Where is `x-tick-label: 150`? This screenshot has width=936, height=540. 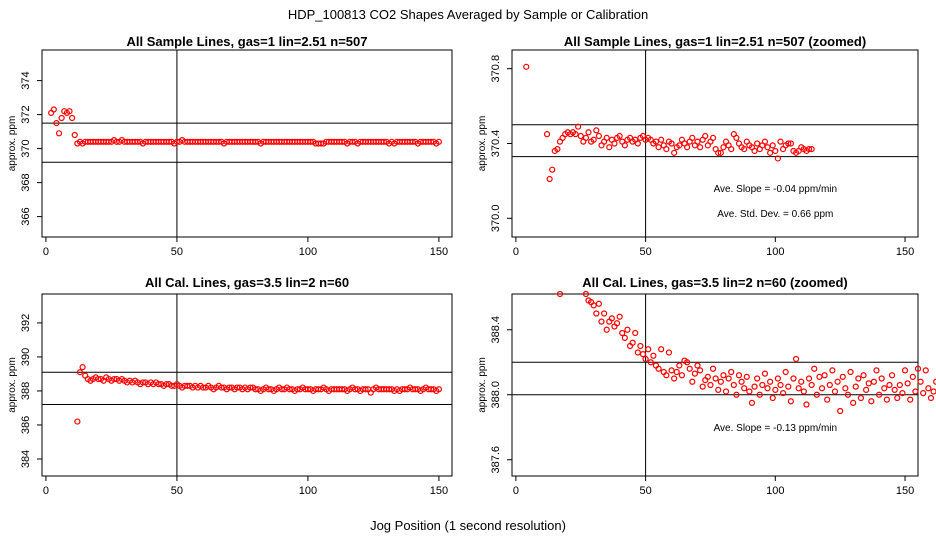
x-tick-label: 150 is located at coordinates (439, 491).